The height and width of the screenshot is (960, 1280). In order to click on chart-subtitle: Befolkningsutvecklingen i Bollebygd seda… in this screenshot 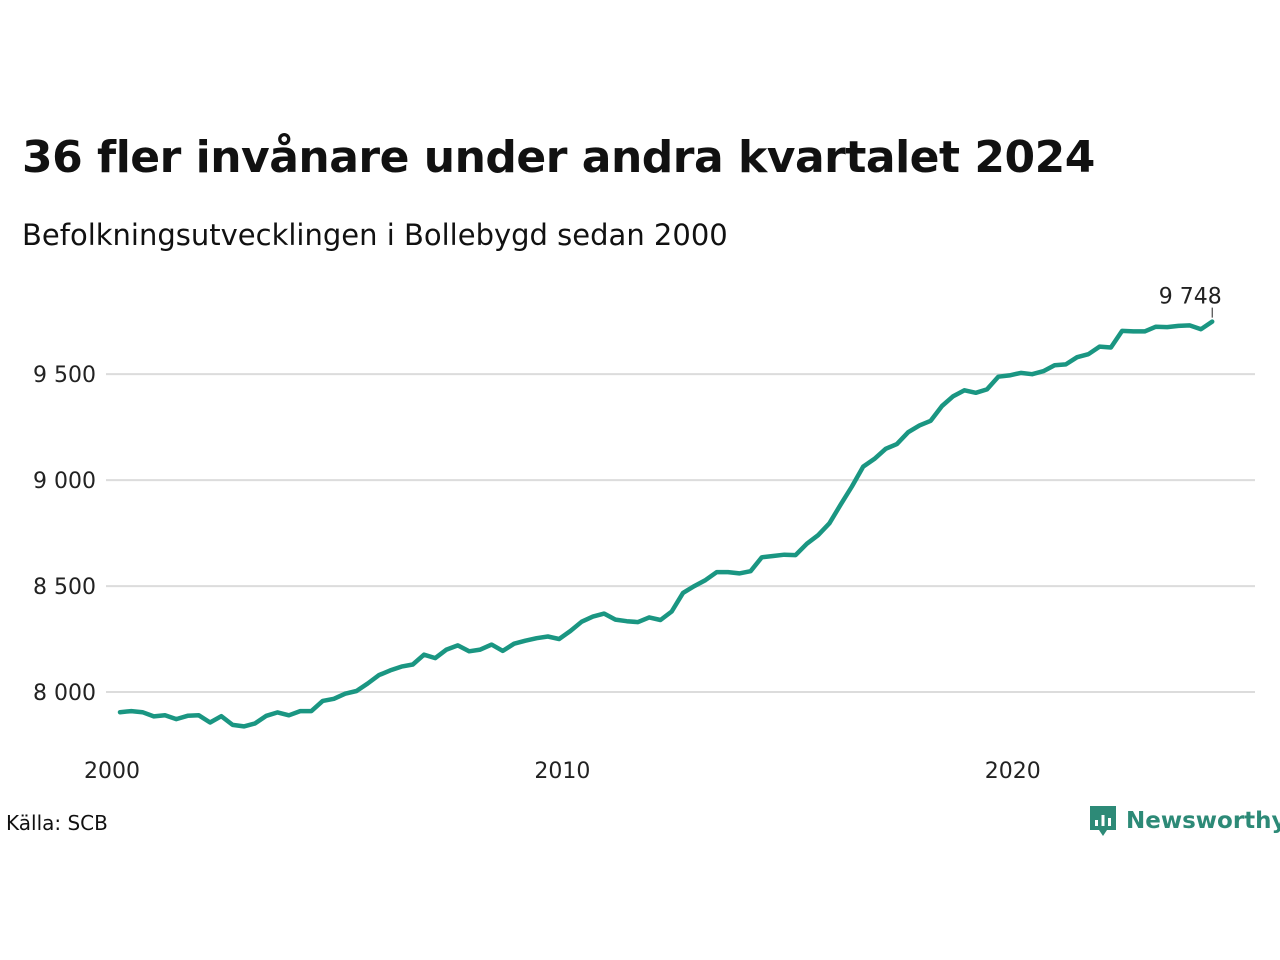, I will do `click(375, 235)`.